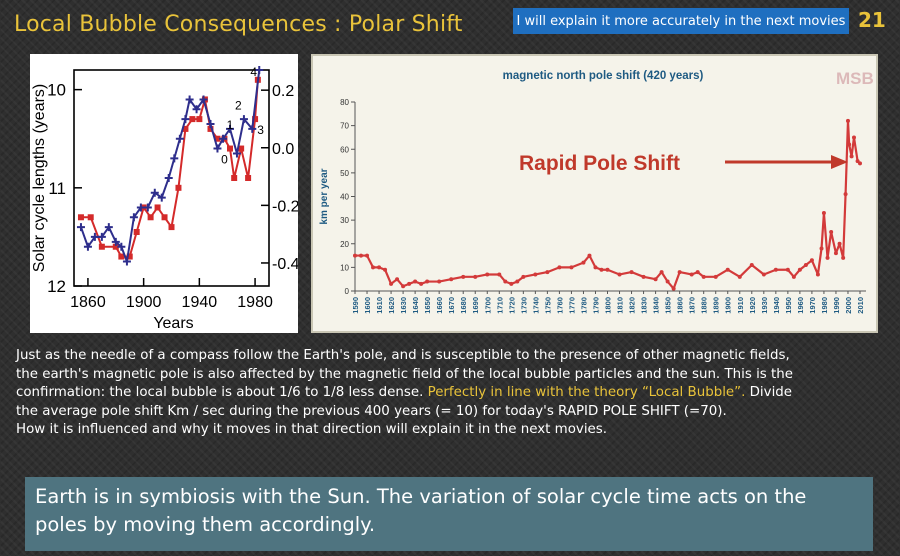  What do you see at coordinates (347, 291) in the screenshot?
I see `y-tick-label: 0` at bounding box center [347, 291].